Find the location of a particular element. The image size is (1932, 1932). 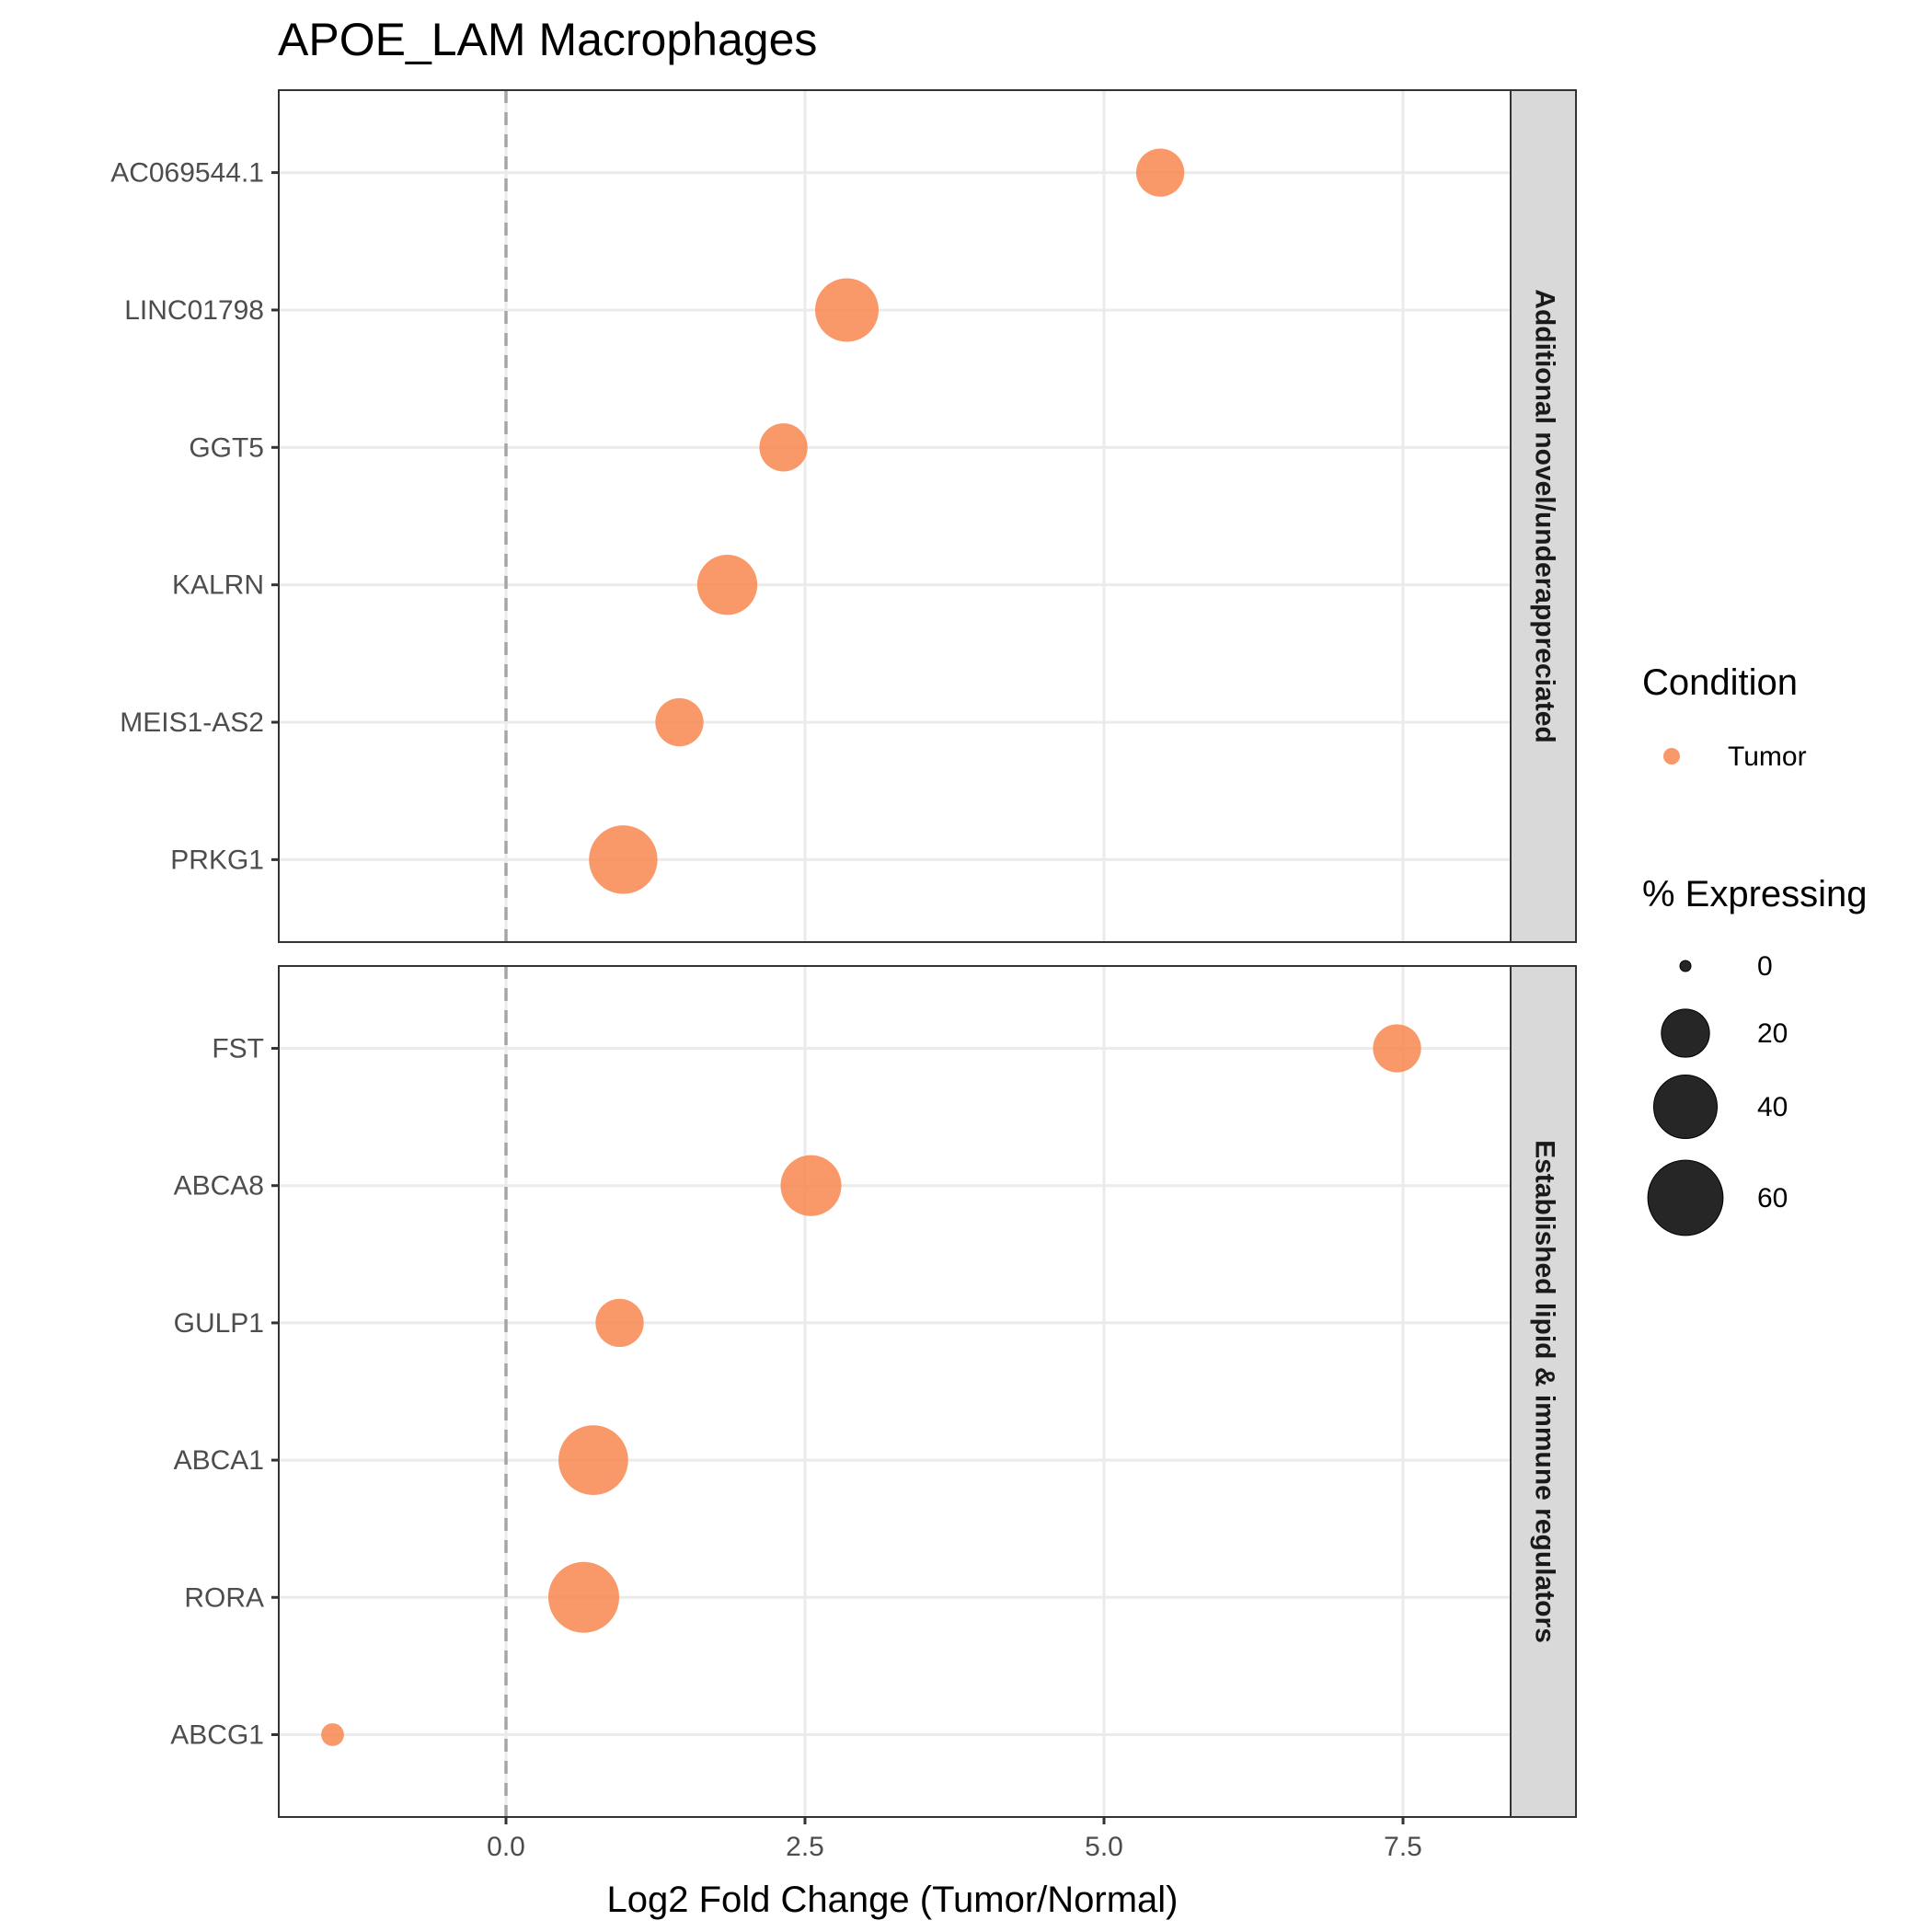

y-tick-label: PRKG1 is located at coordinates (217, 860).